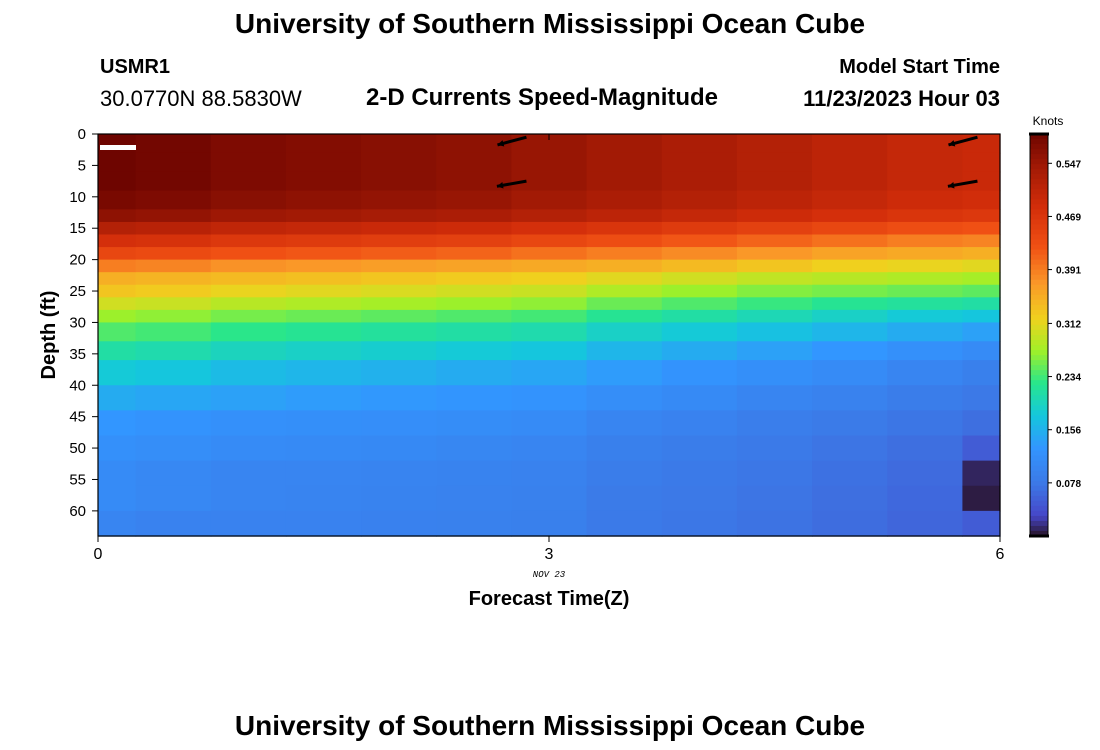 The height and width of the screenshot is (750, 1100). Describe the element at coordinates (77, 417) in the screenshot. I see `y-tick-label: 45` at that location.